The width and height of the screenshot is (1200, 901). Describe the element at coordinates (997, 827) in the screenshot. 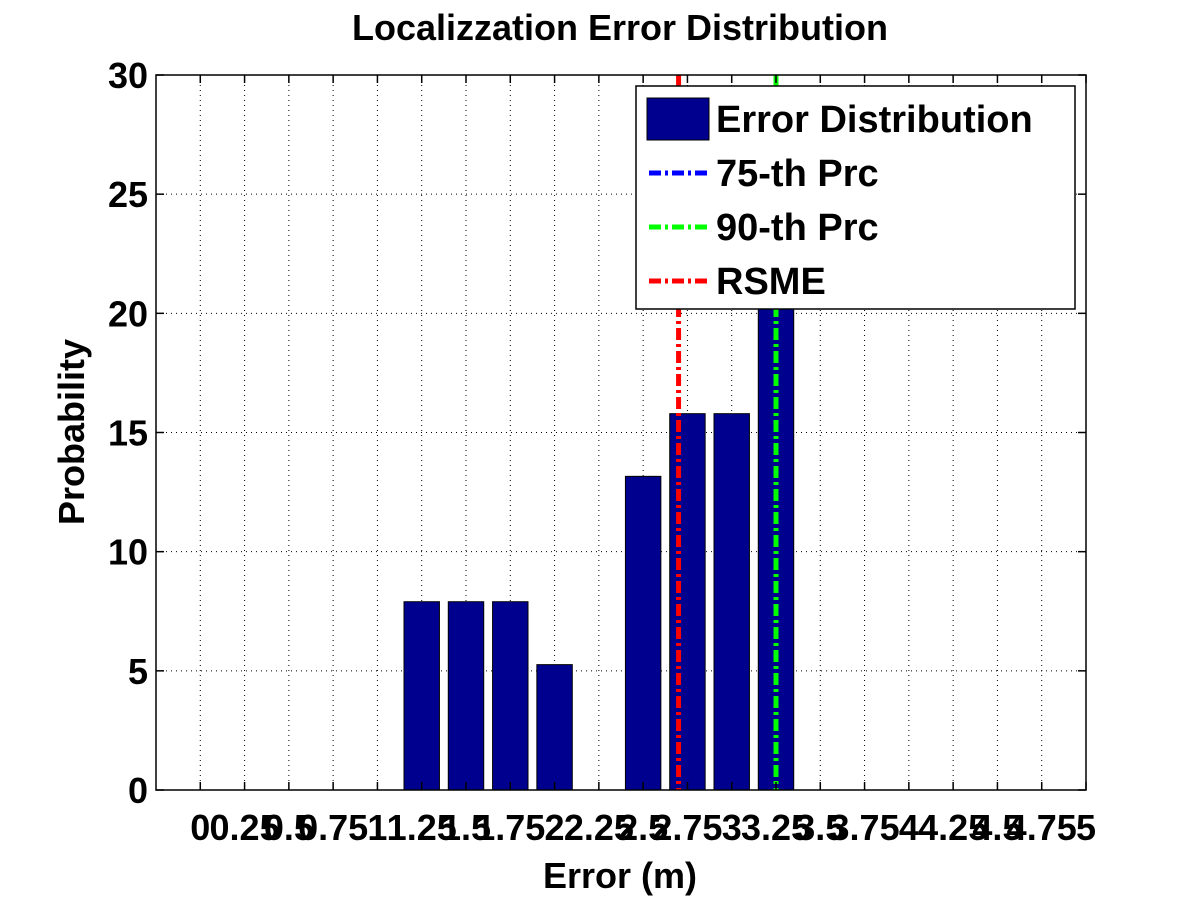

I see `x-tick-label: 4.5` at that location.